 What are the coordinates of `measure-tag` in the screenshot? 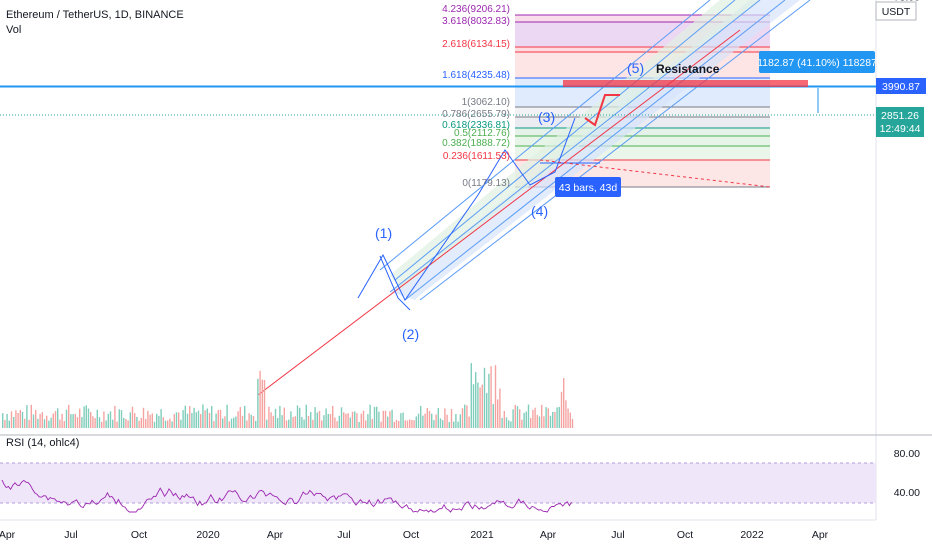 It's located at (817, 62).